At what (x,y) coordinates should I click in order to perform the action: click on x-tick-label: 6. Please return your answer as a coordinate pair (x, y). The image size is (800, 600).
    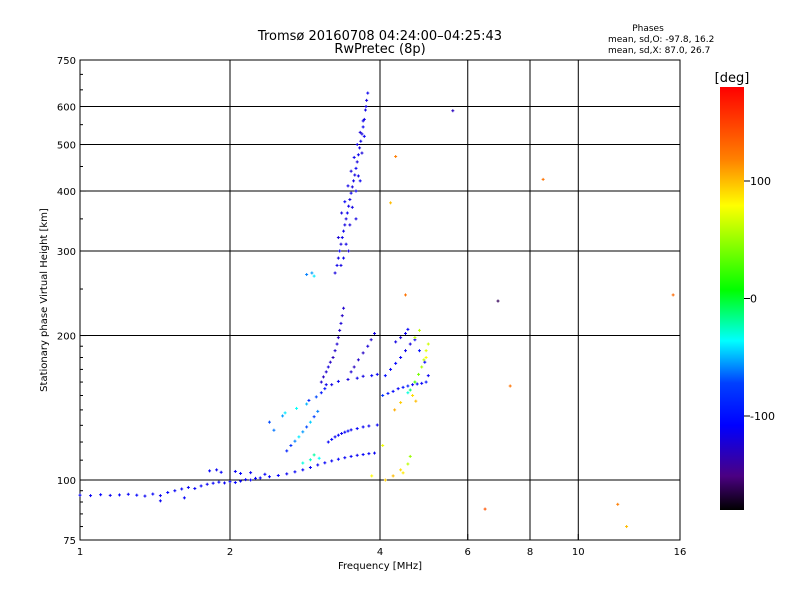
    Looking at the image, I should click on (468, 552).